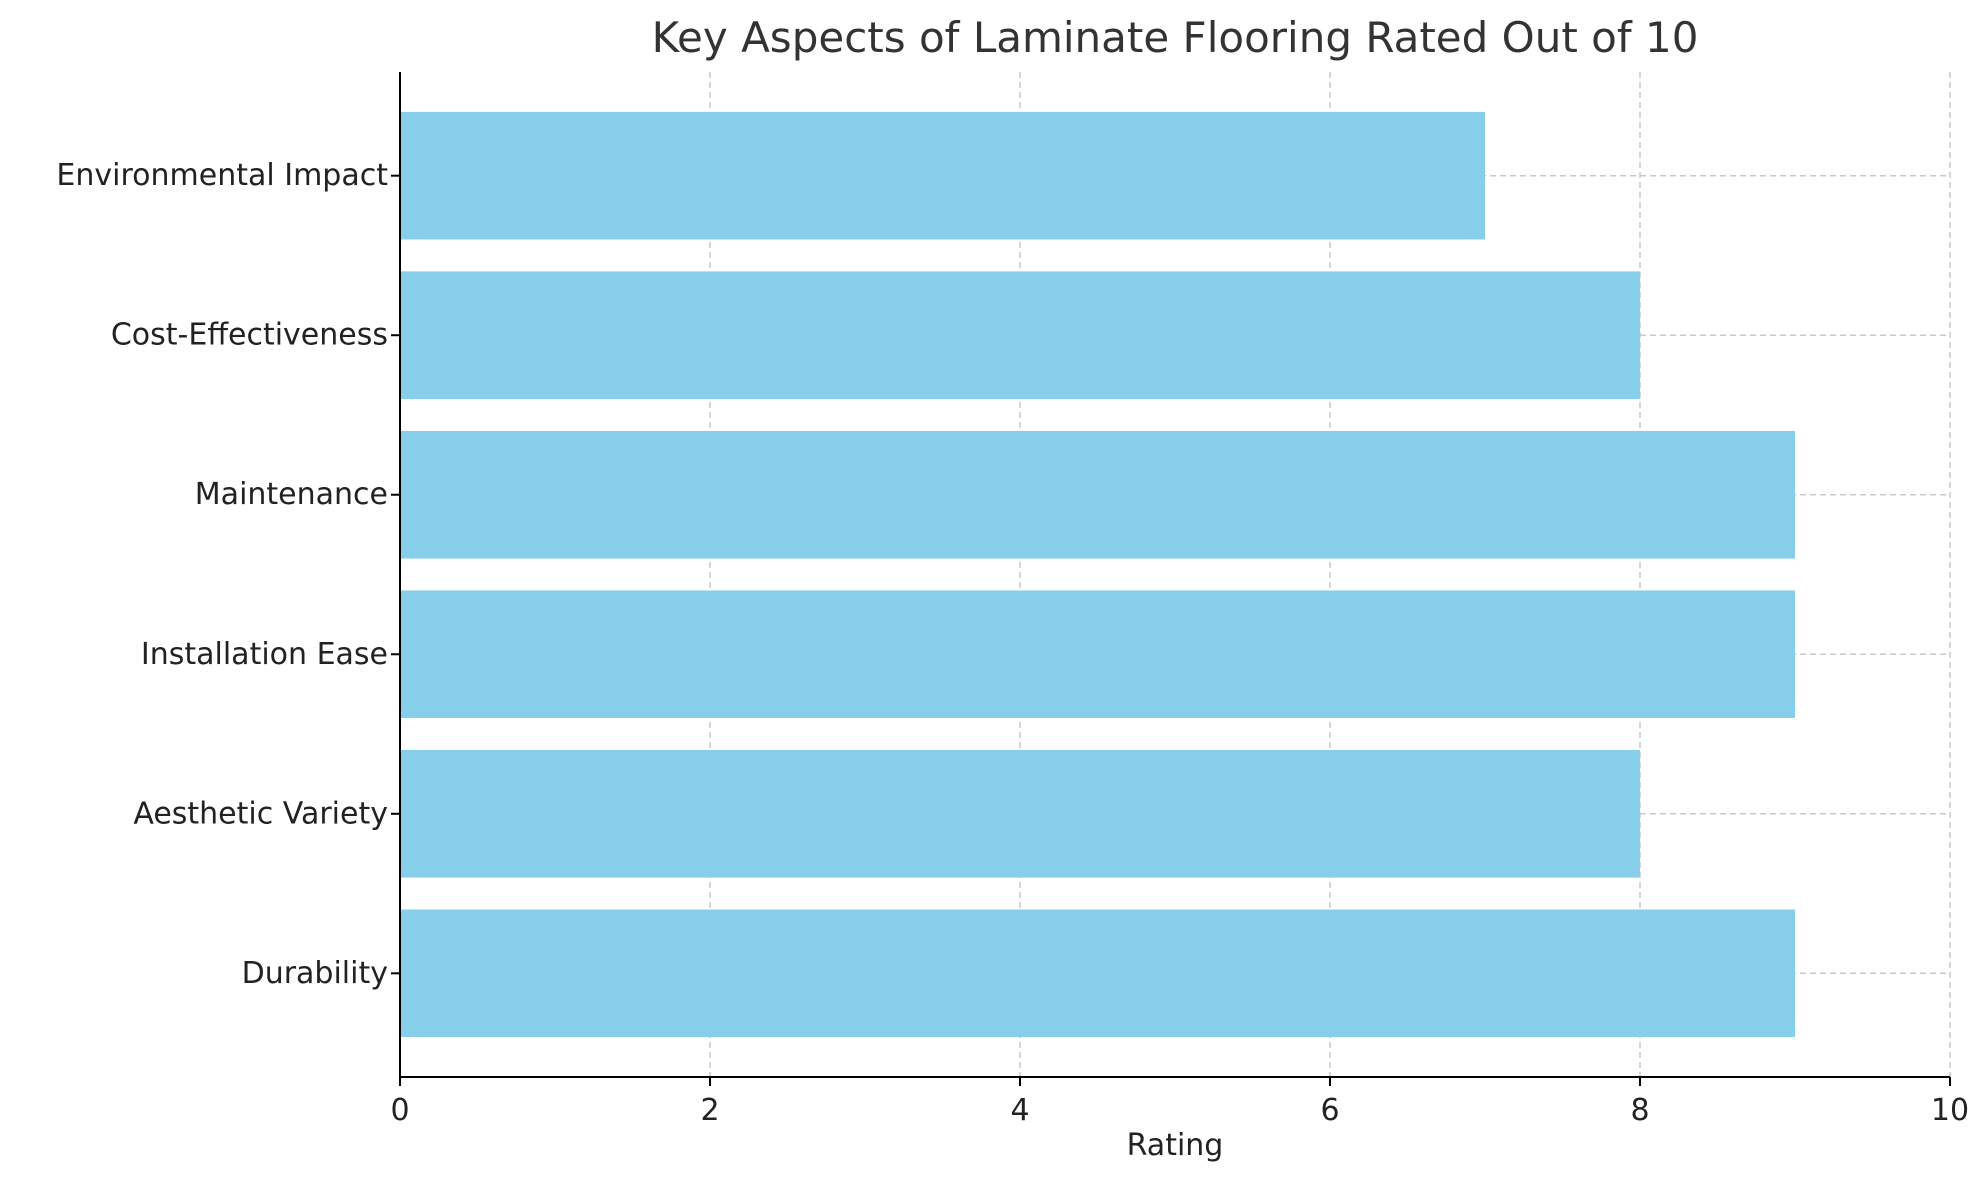 The width and height of the screenshot is (1980, 1180). I want to click on y-tick-label: Environmental Impact, so click(222, 175).